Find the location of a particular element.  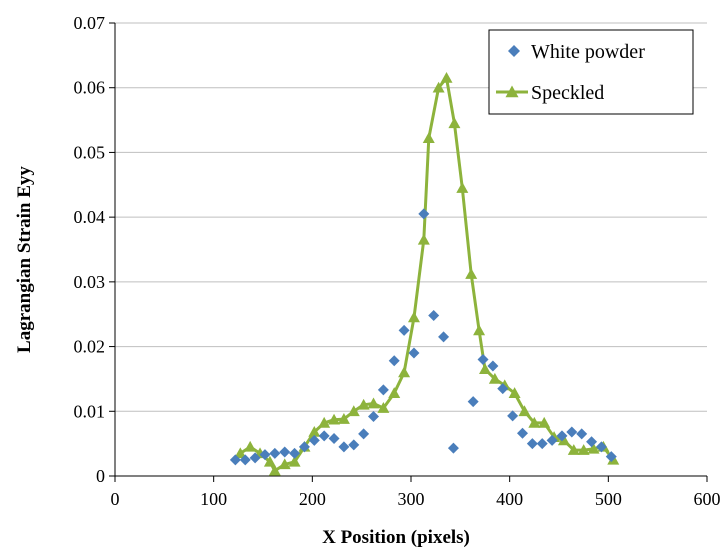

x-tick-label: 600 is located at coordinates (707, 499).